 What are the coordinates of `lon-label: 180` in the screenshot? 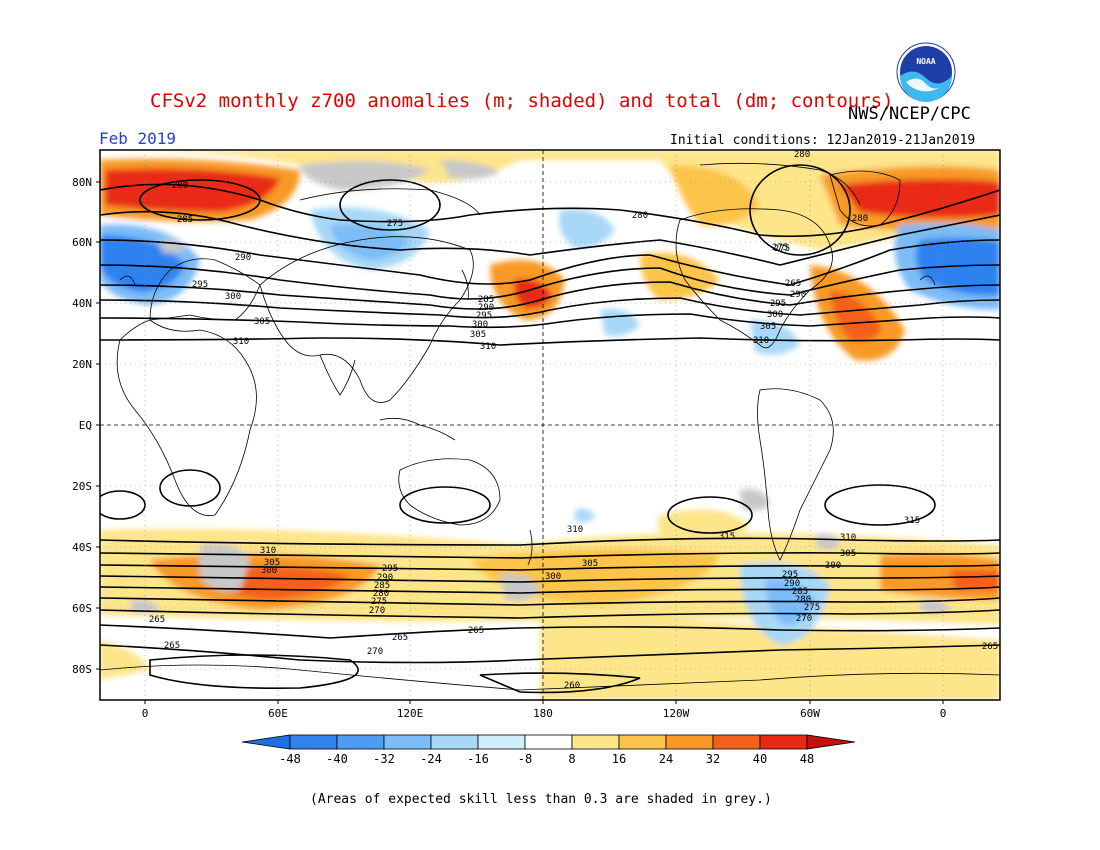 It's located at (543, 713).